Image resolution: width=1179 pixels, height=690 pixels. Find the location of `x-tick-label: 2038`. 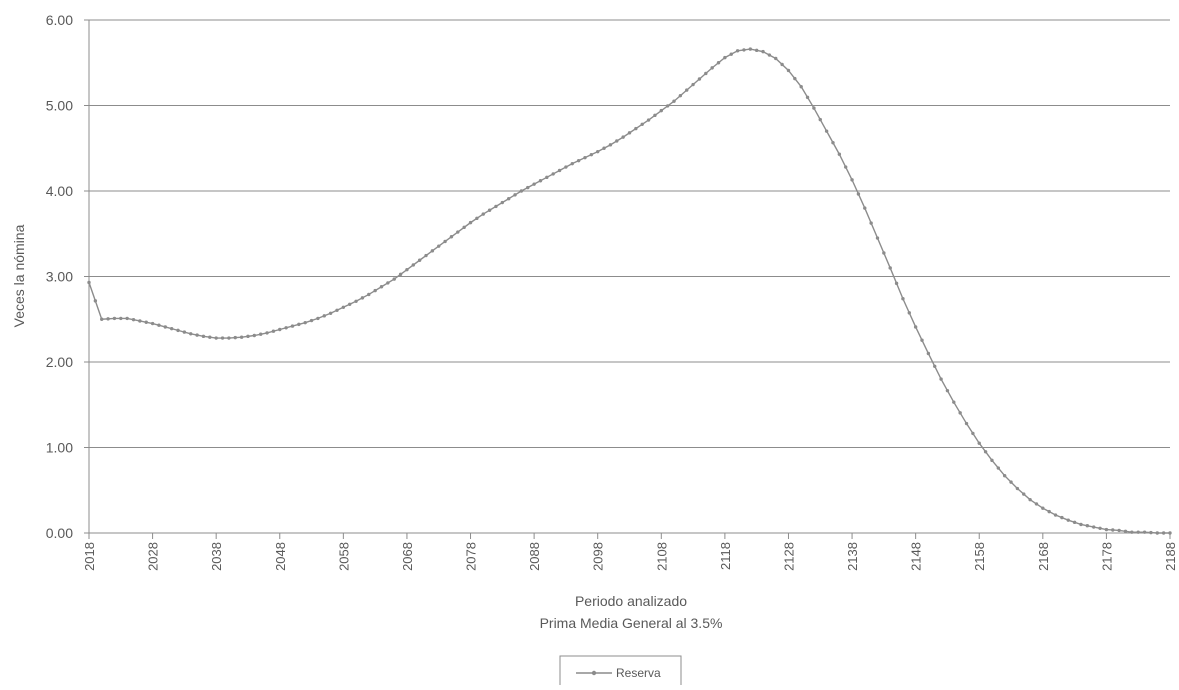

x-tick-label: 2038 is located at coordinates (216, 556).